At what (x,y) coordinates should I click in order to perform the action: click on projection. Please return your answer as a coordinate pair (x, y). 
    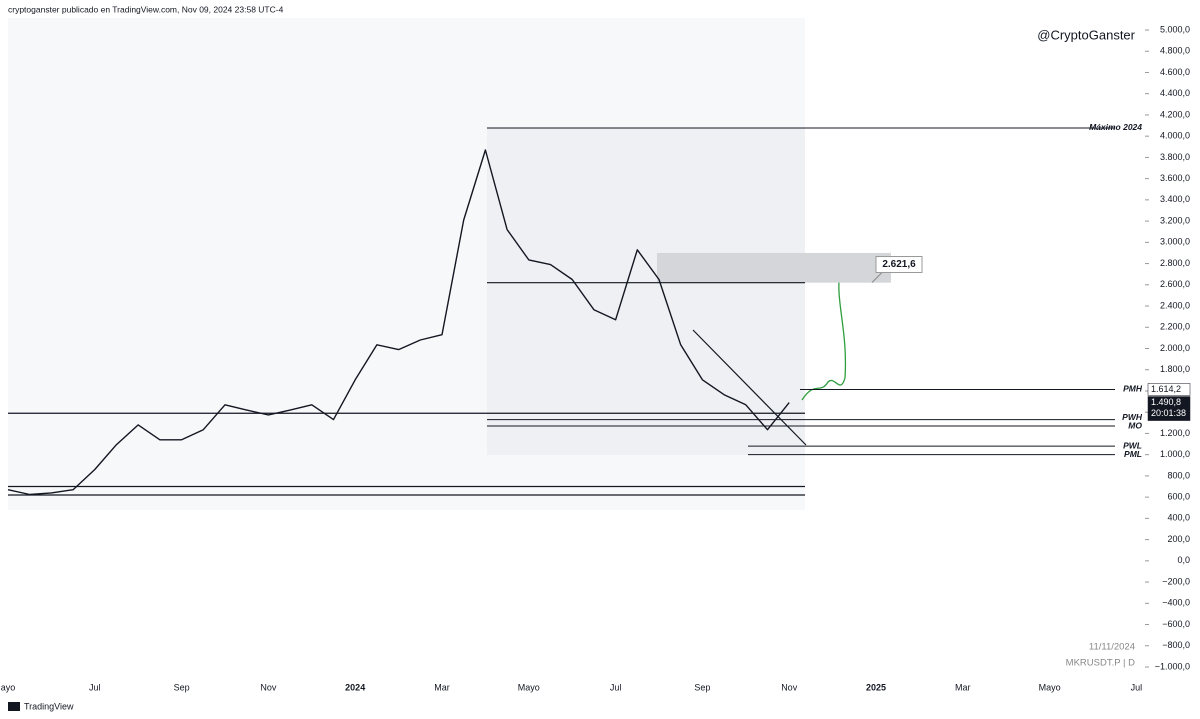
    Looking at the image, I should click on (824, 336).